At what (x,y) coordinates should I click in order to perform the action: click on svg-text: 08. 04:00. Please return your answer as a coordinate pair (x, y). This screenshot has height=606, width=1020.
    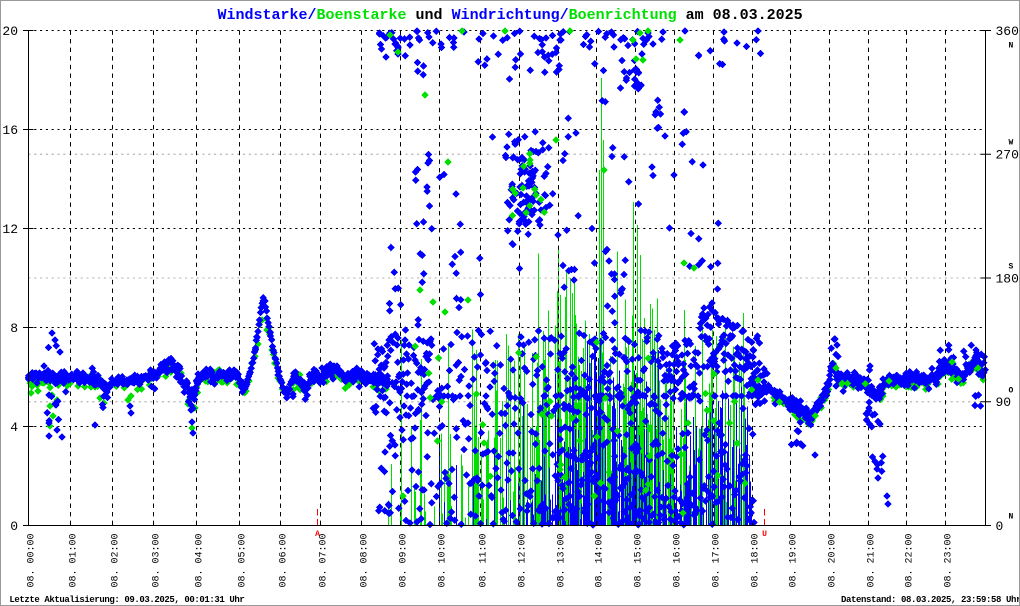
    Looking at the image, I should click on (200, 560).